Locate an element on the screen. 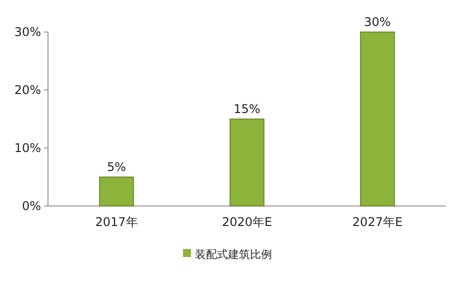 This screenshot has height=284, width=466. data-label: 30% is located at coordinates (377, 22).